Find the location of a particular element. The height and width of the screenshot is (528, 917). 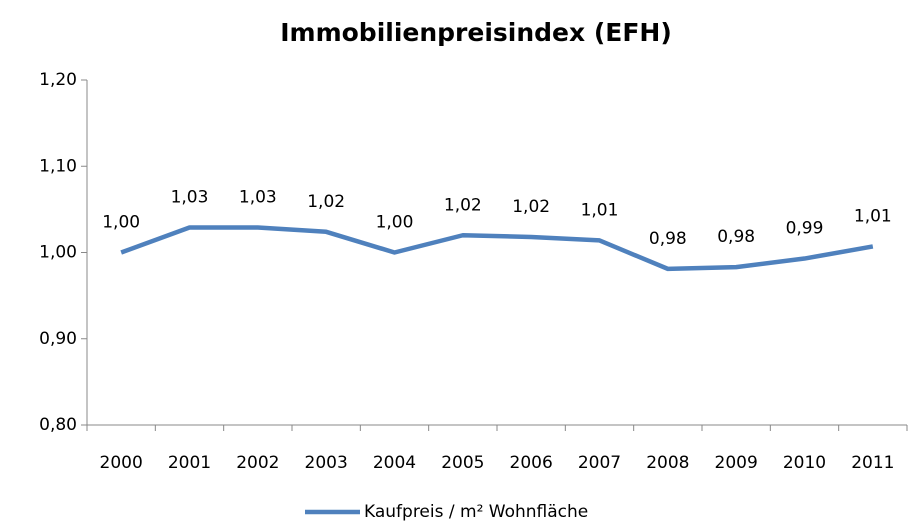

x-tick-label: 2000 is located at coordinates (121, 463).